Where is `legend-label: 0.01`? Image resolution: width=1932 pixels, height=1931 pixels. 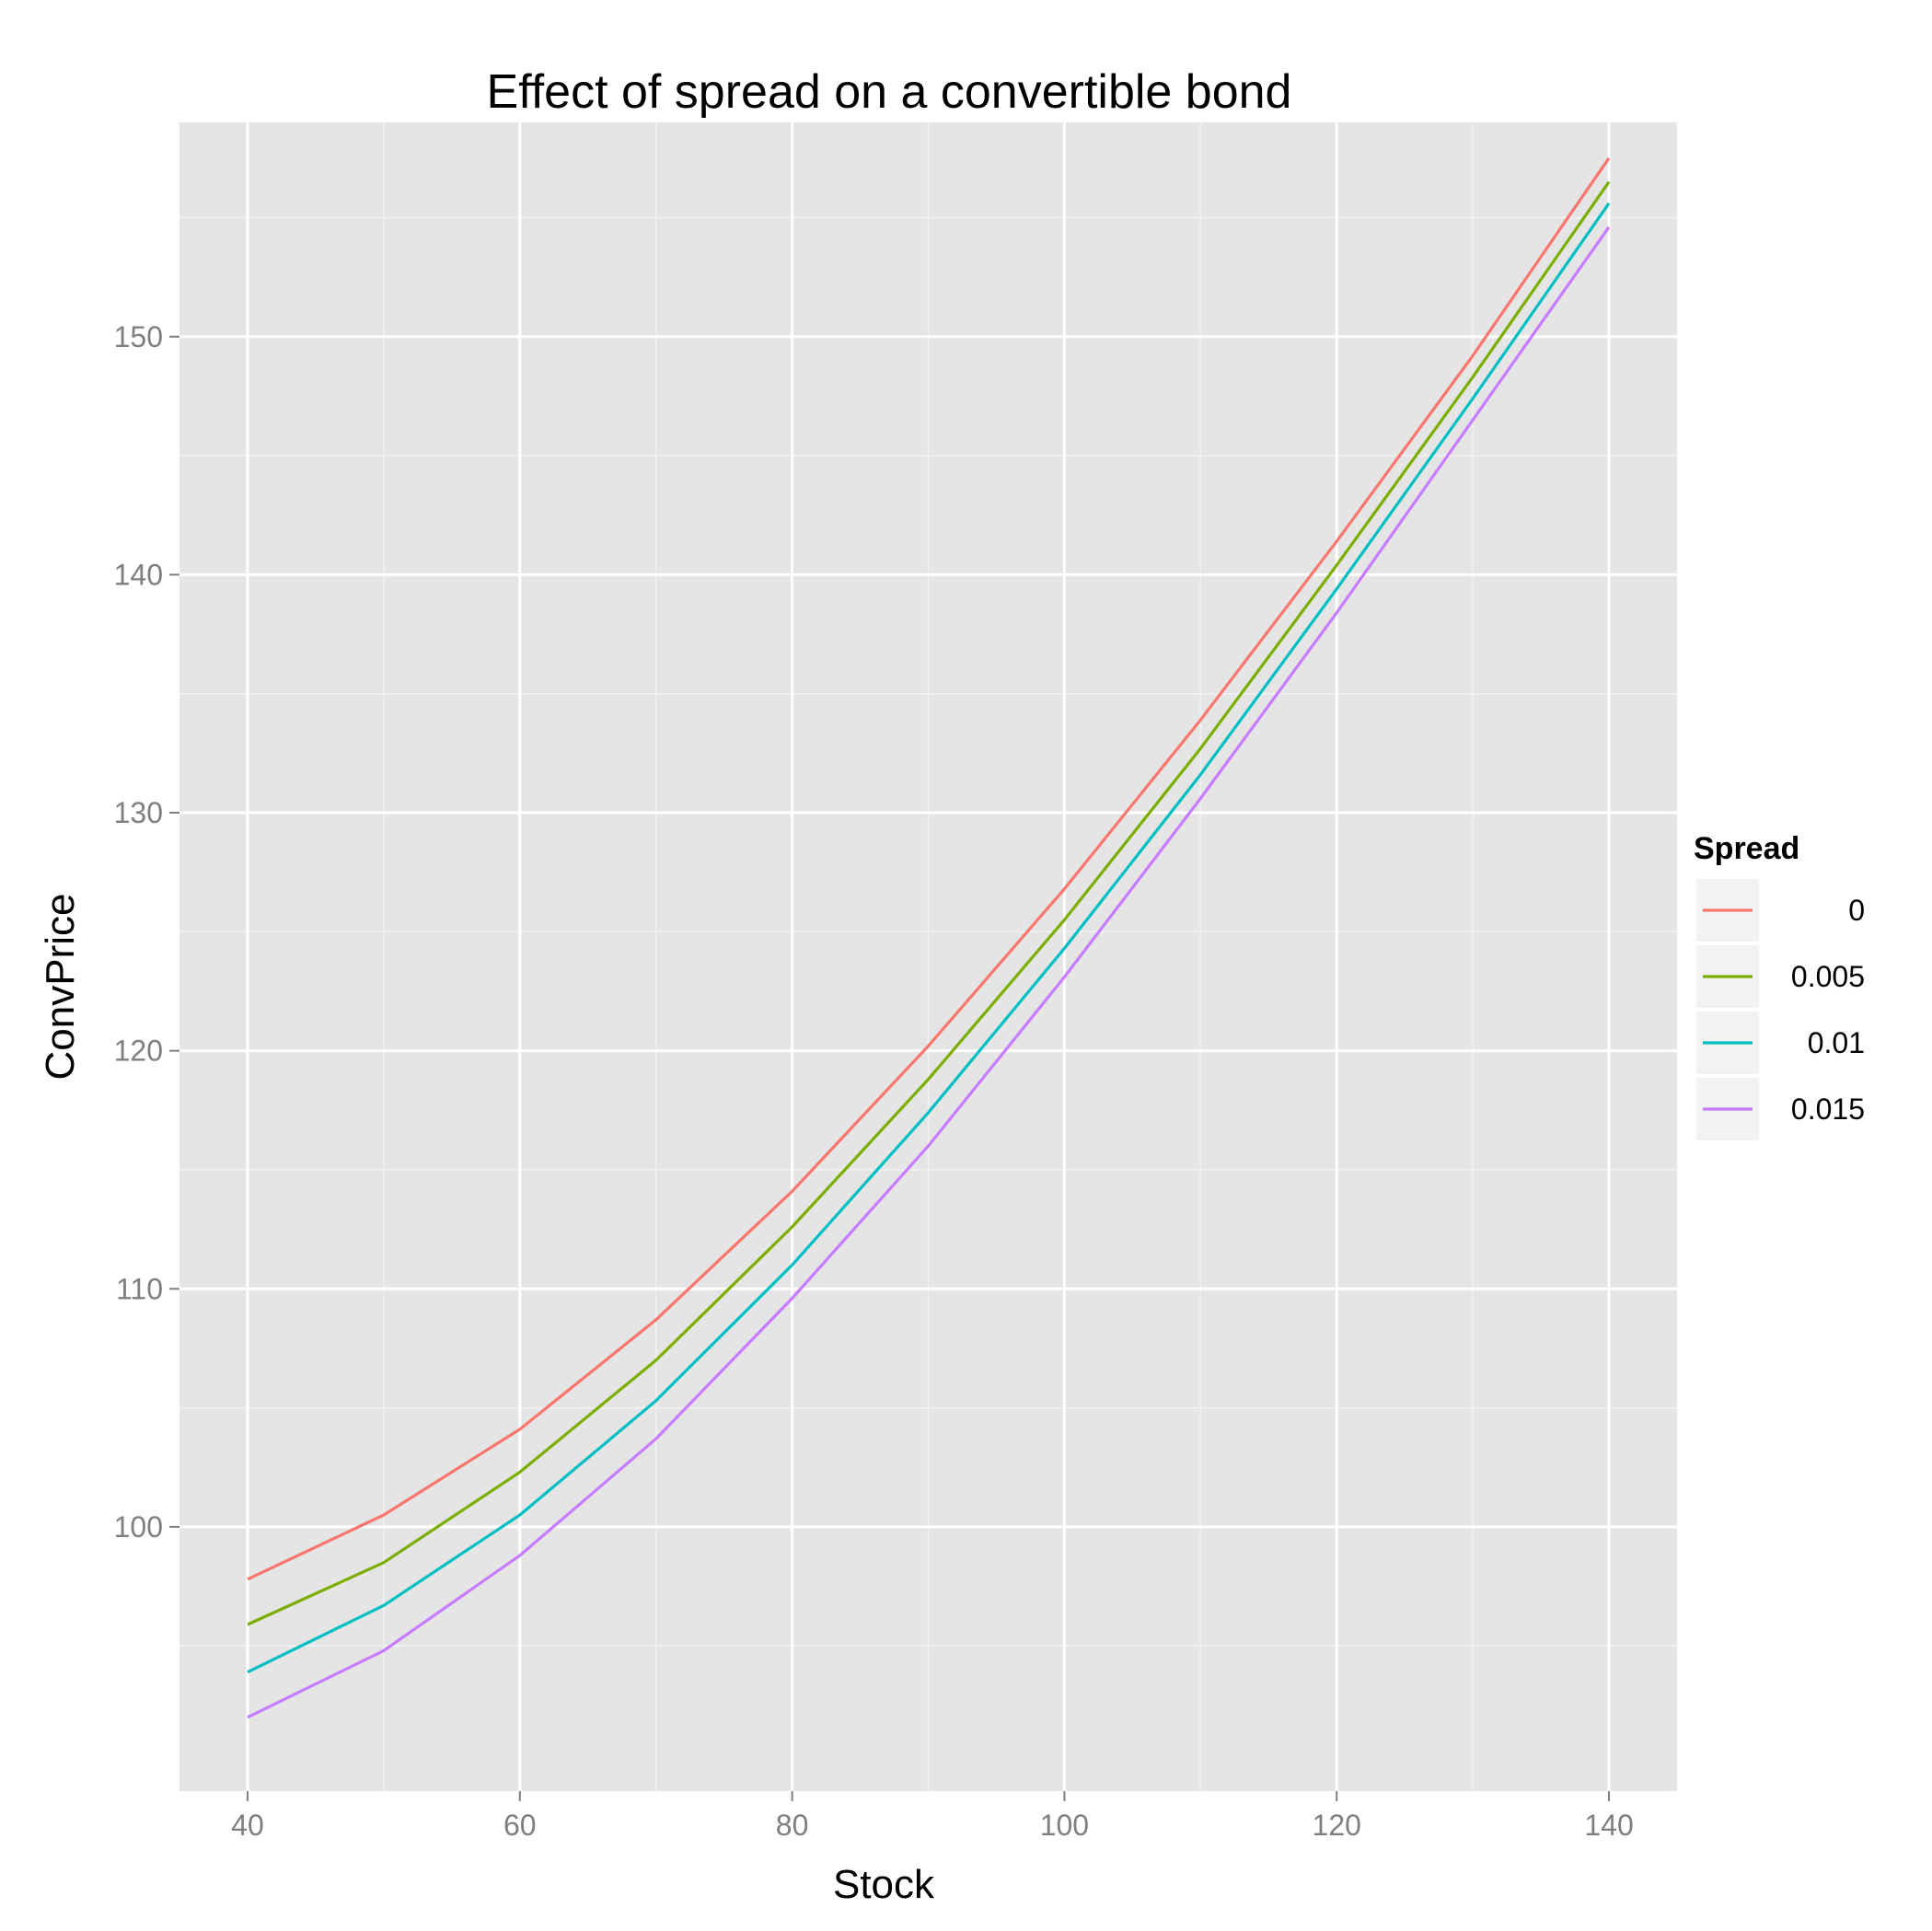
legend-label: 0.01 is located at coordinates (1837, 1042).